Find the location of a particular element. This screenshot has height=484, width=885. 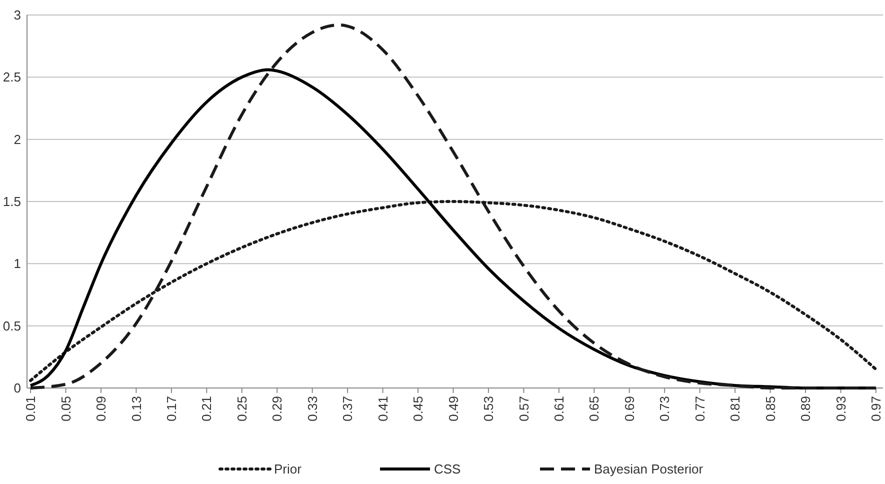

y-tick-label: 0.5 is located at coordinates (11, 326).